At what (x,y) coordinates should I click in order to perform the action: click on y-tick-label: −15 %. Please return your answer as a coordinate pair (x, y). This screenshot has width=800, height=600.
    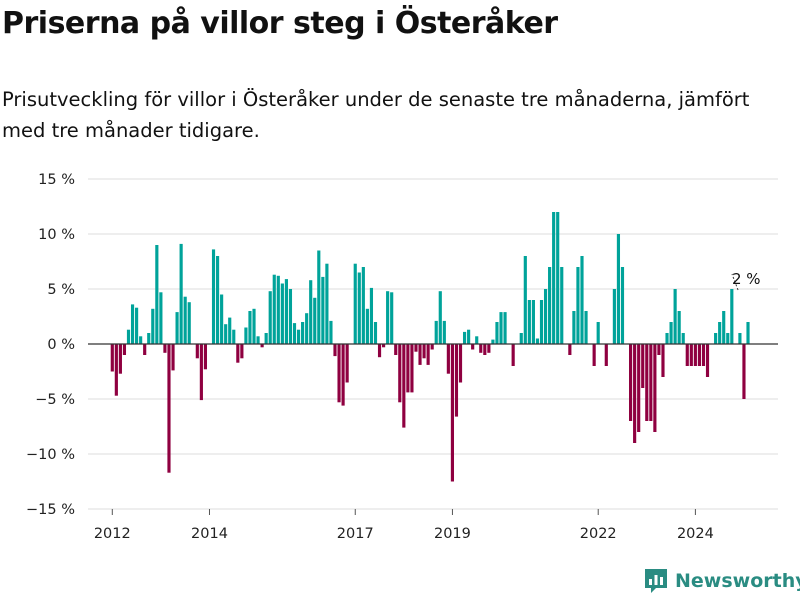
    Looking at the image, I should click on (50, 510).